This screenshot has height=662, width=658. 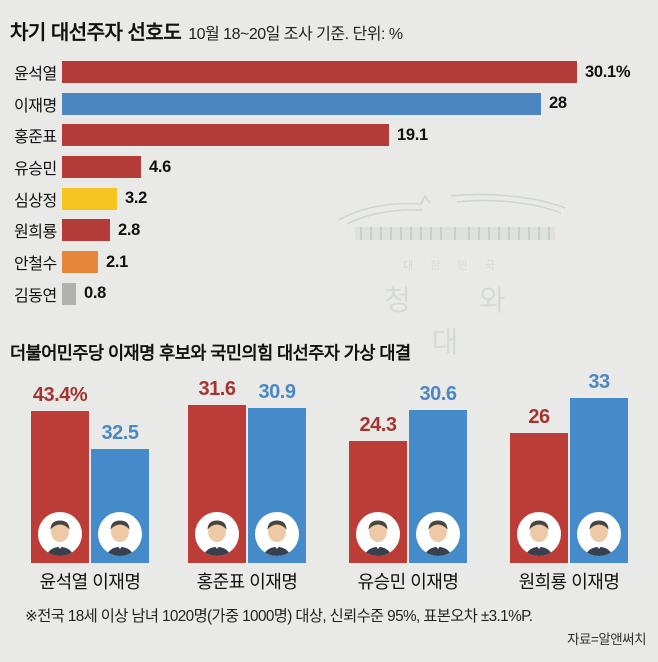 I want to click on matchup-names: 윤석열 이재명, so click(x=90, y=582).